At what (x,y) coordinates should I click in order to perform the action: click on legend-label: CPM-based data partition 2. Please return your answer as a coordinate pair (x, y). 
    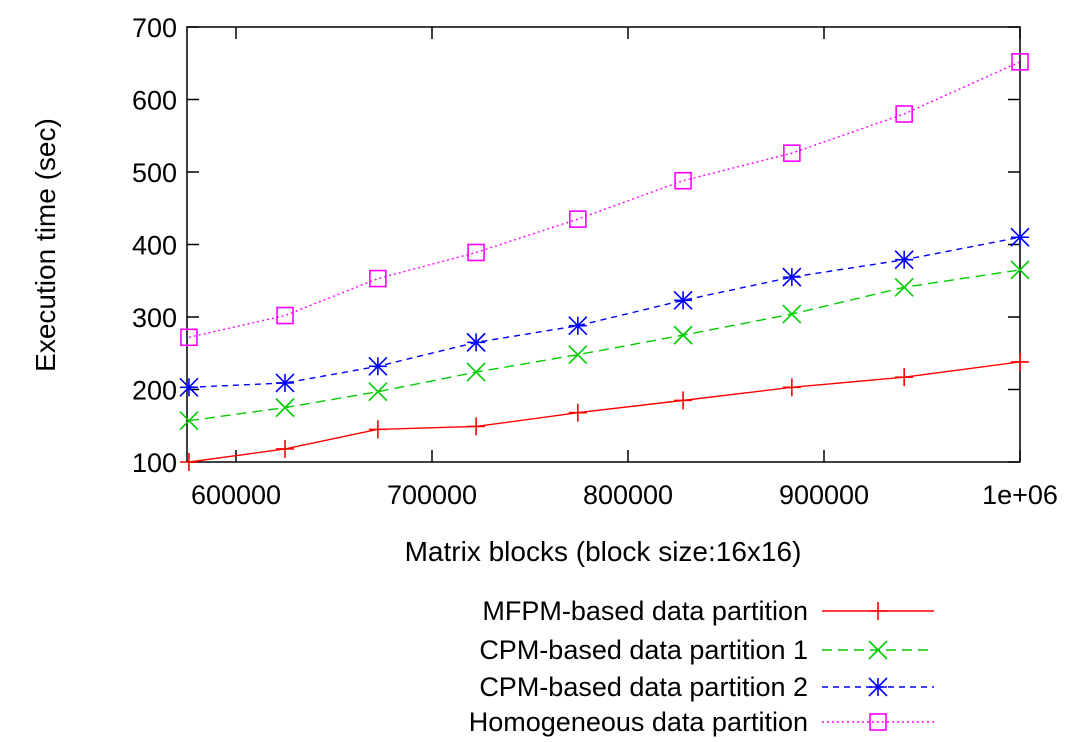
    Looking at the image, I should click on (643, 687).